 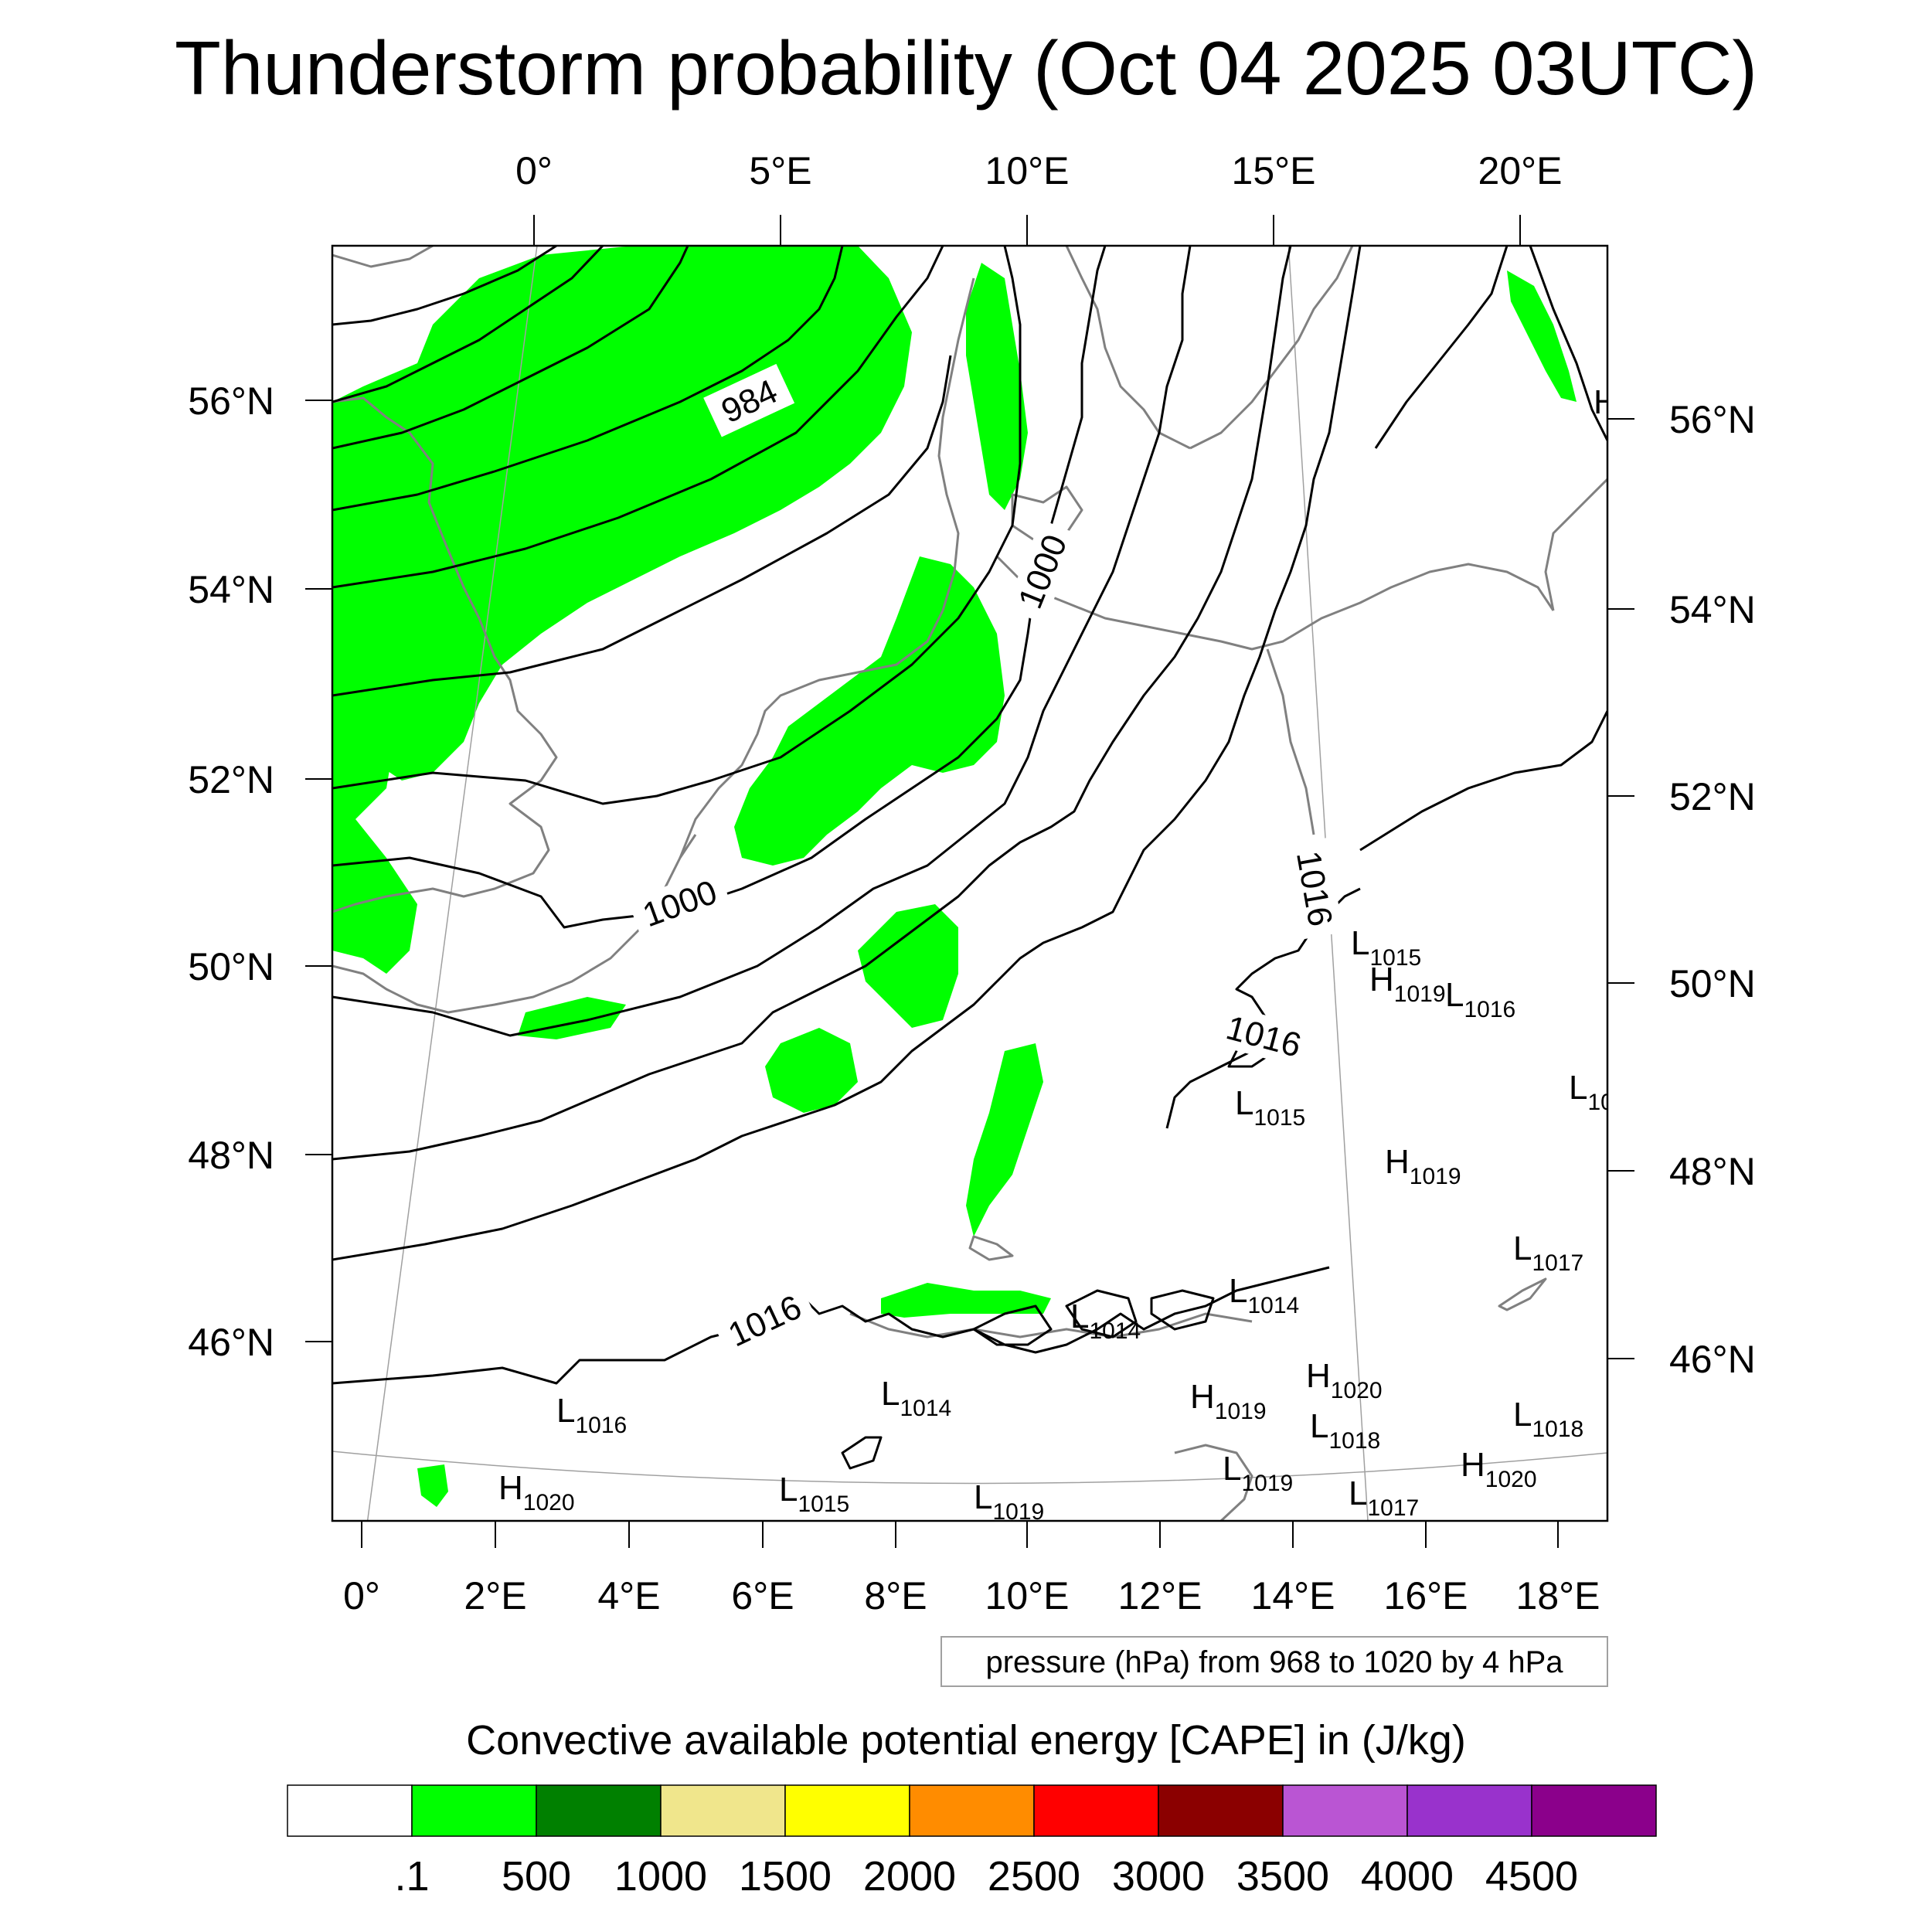 I want to click on bottom-lon-label: 0°, so click(x=362, y=1596).